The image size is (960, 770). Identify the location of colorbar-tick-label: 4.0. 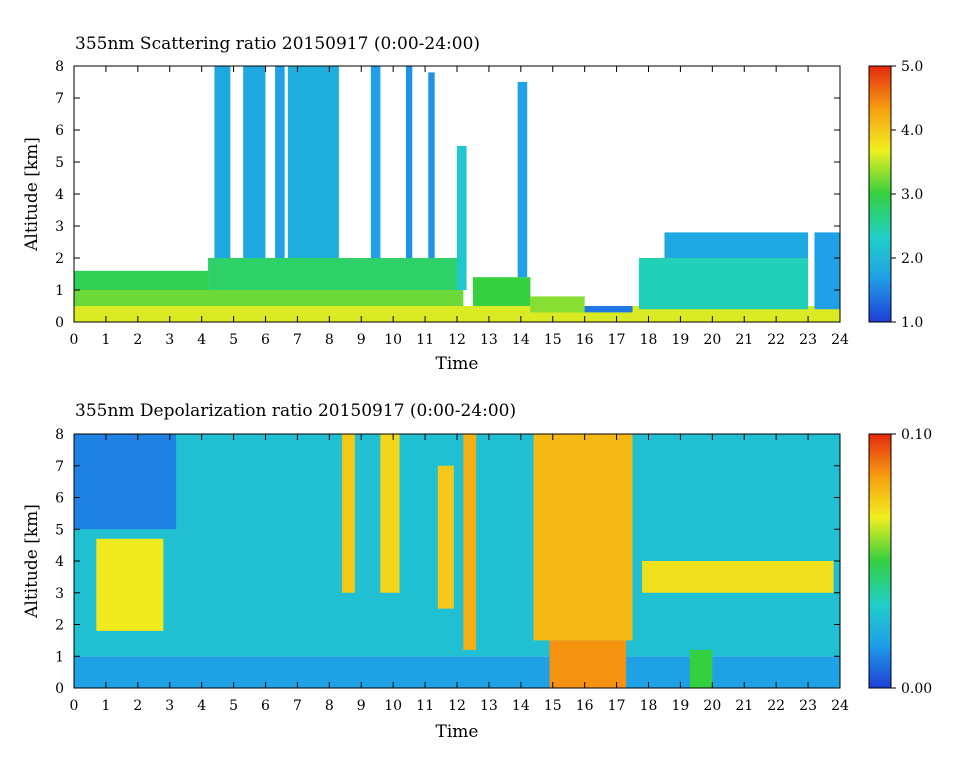
(912, 131).